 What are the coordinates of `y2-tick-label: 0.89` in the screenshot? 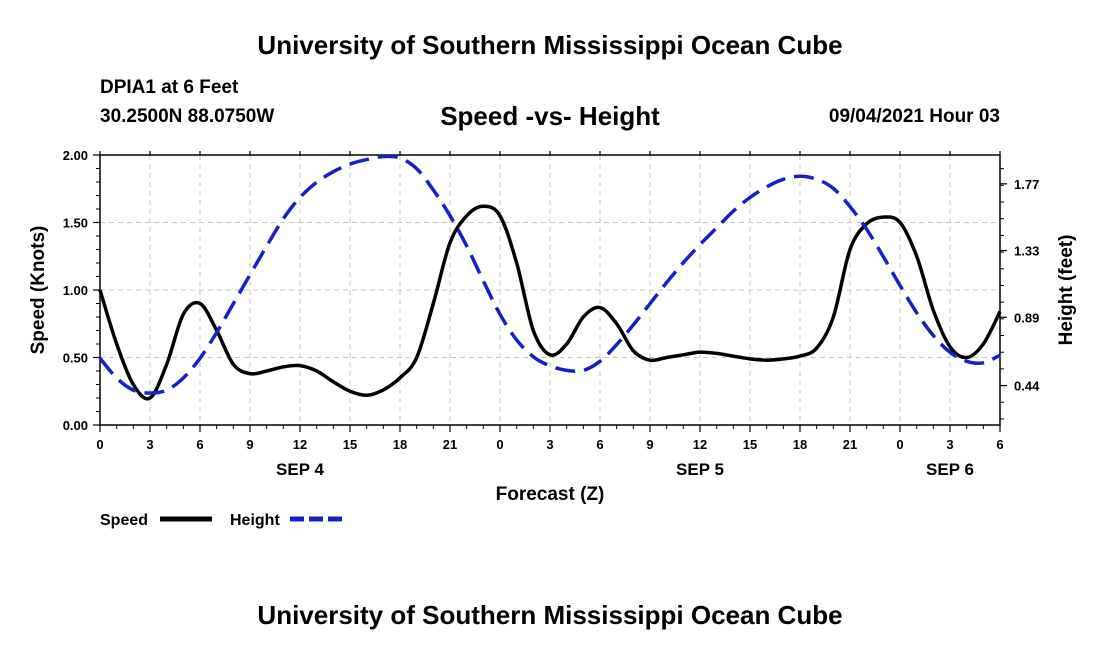 It's located at (1026, 317).